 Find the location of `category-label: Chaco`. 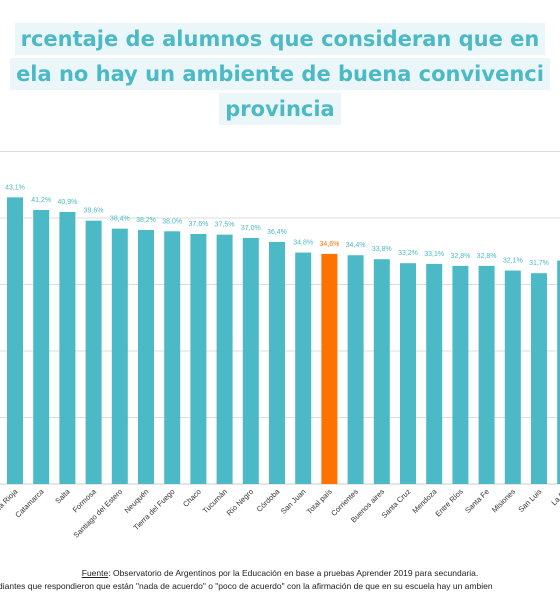

category-label: Chaco is located at coordinates (192, 498).